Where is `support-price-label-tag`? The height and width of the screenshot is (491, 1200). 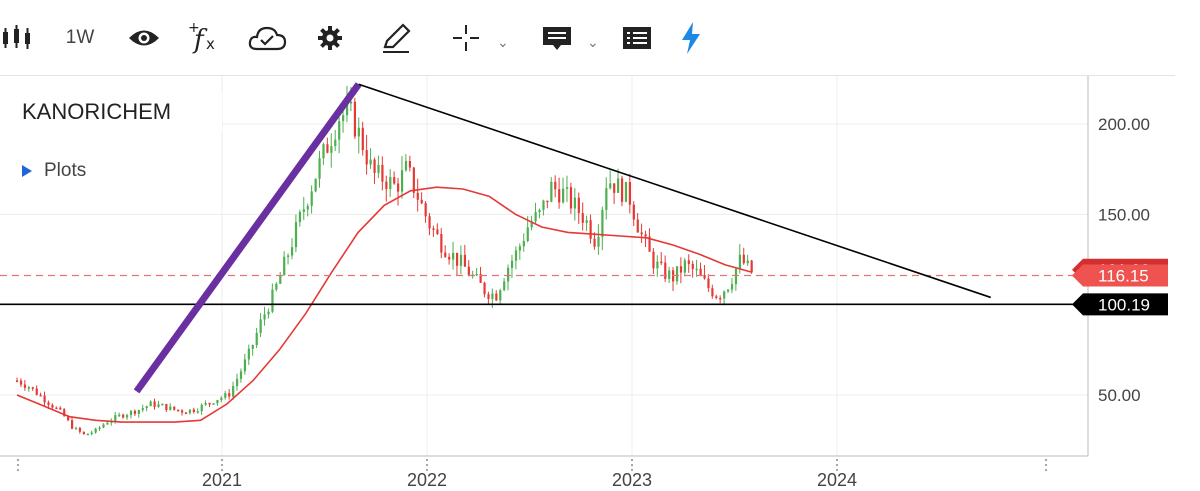
support-price-label-tag is located at coordinates (1120, 304).